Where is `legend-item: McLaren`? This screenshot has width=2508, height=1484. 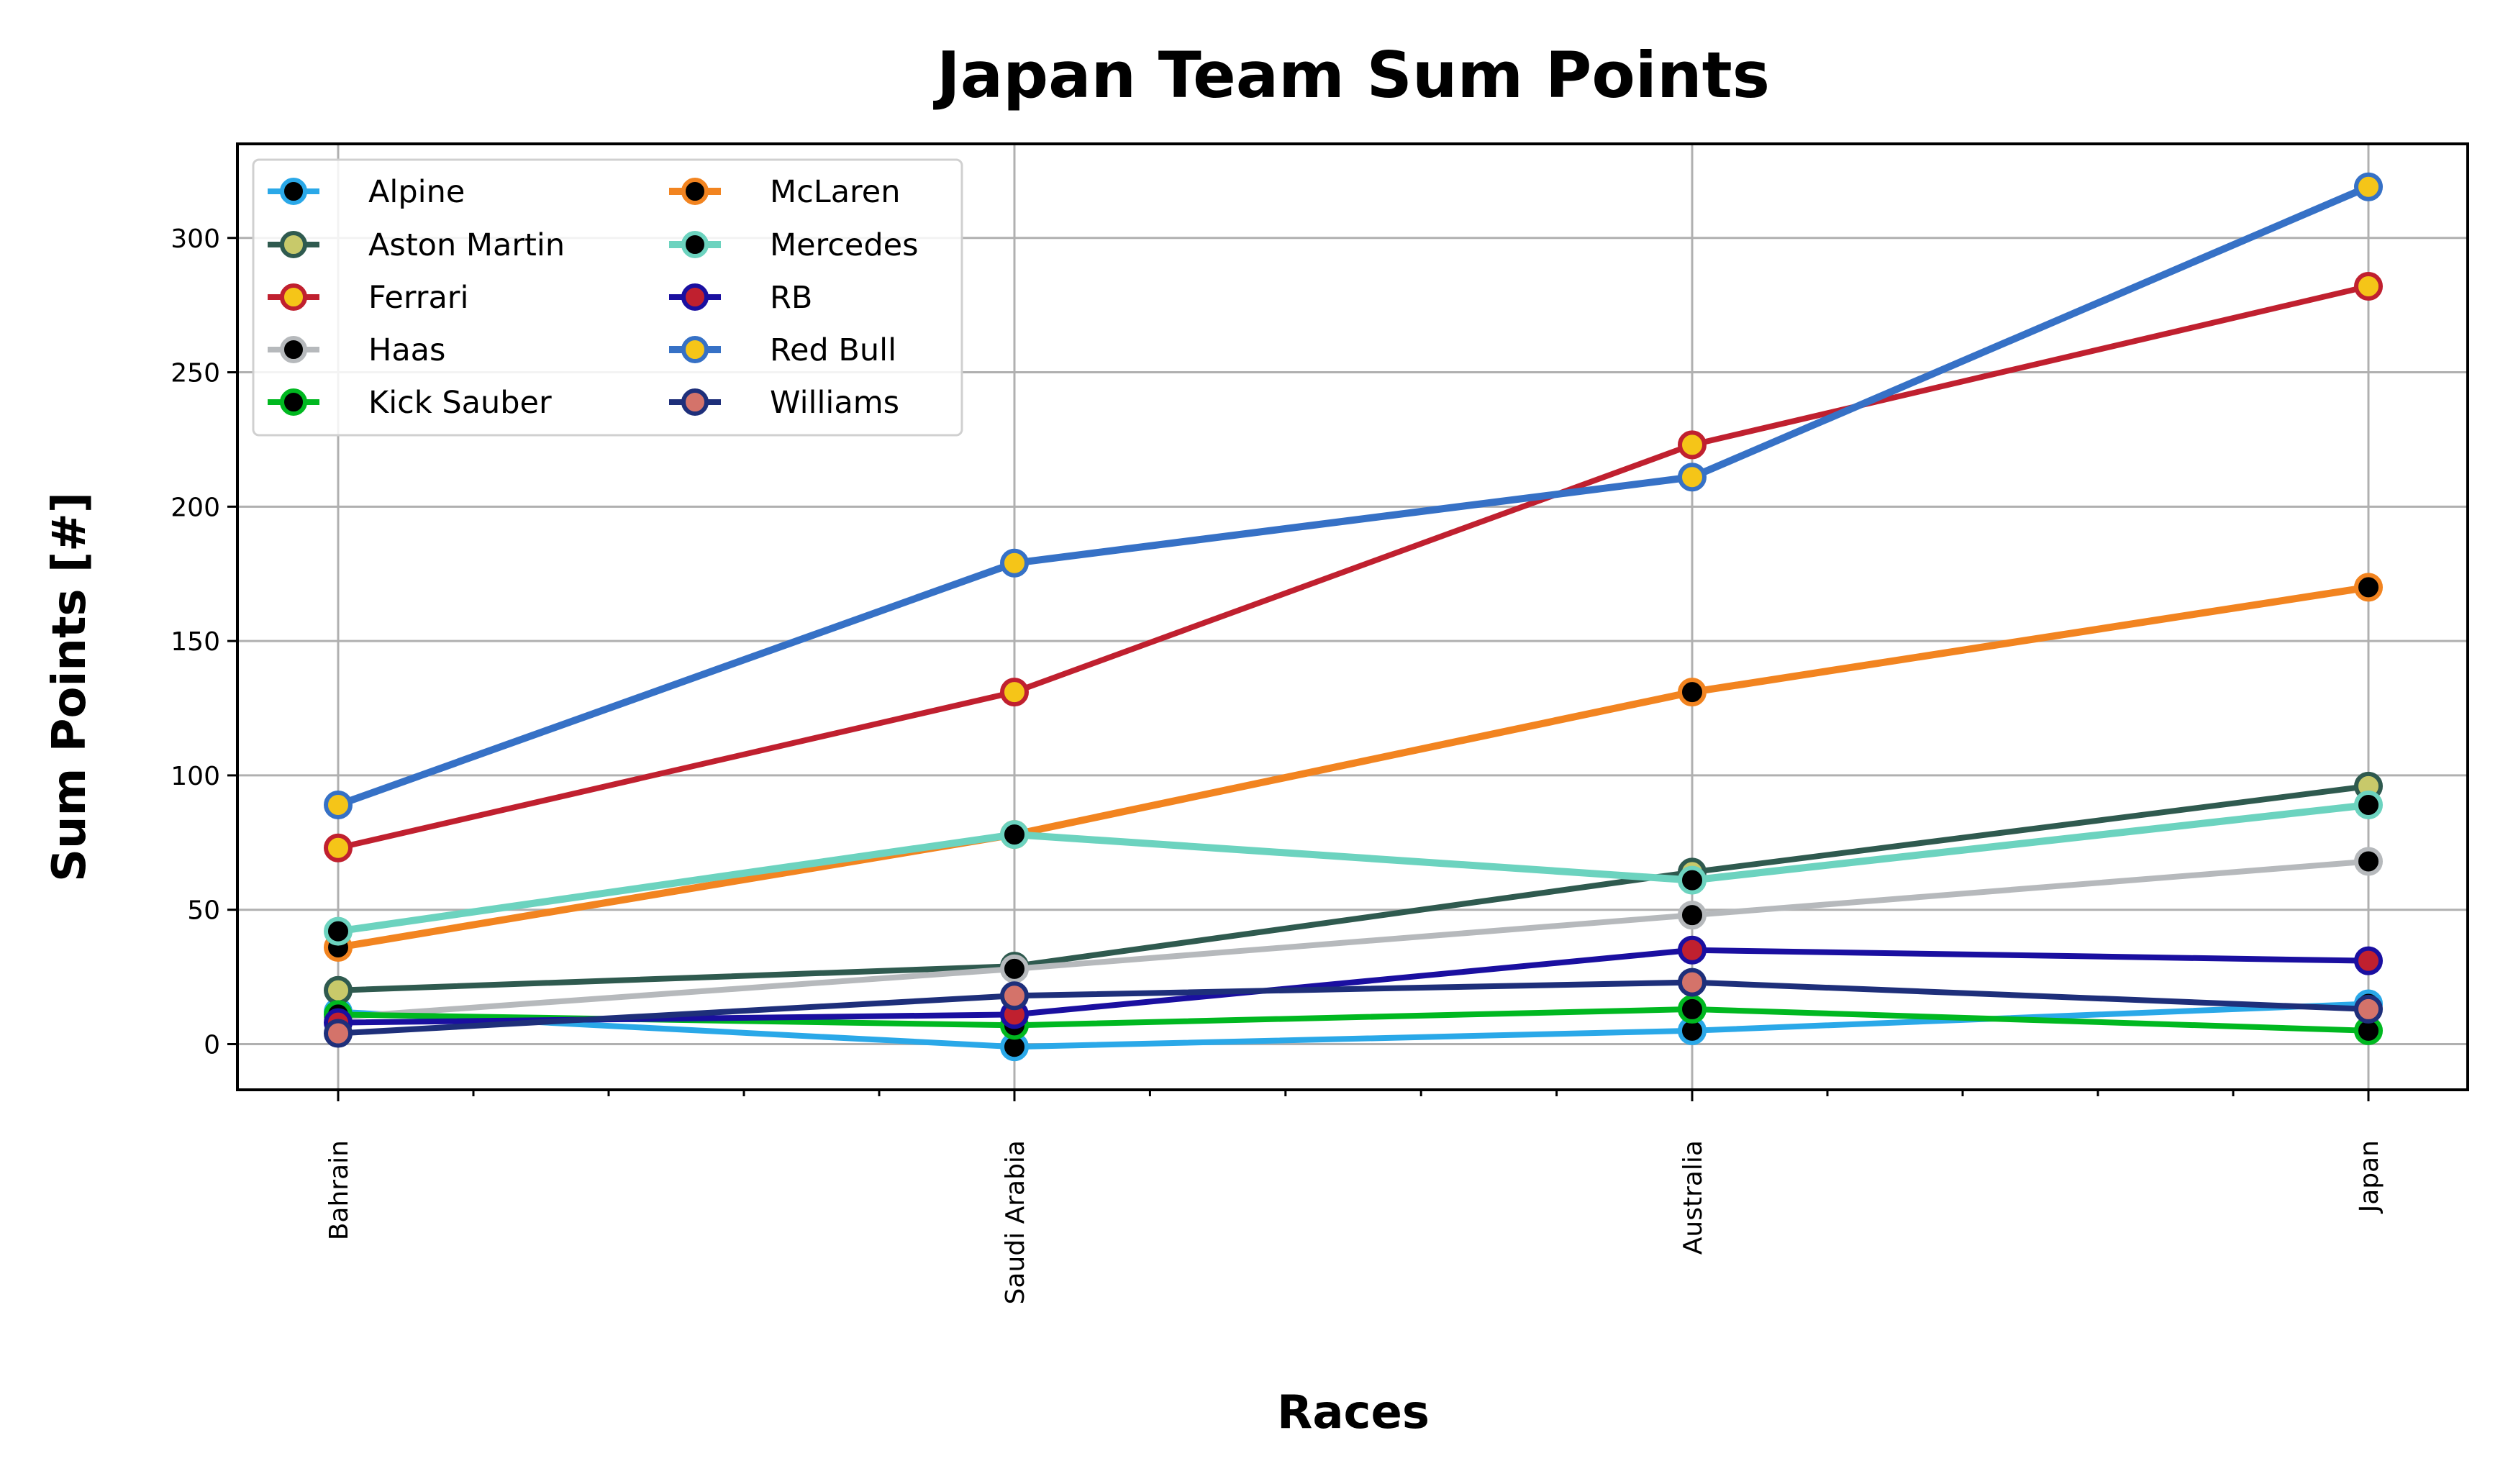
legend-item: McLaren is located at coordinates (785, 192).